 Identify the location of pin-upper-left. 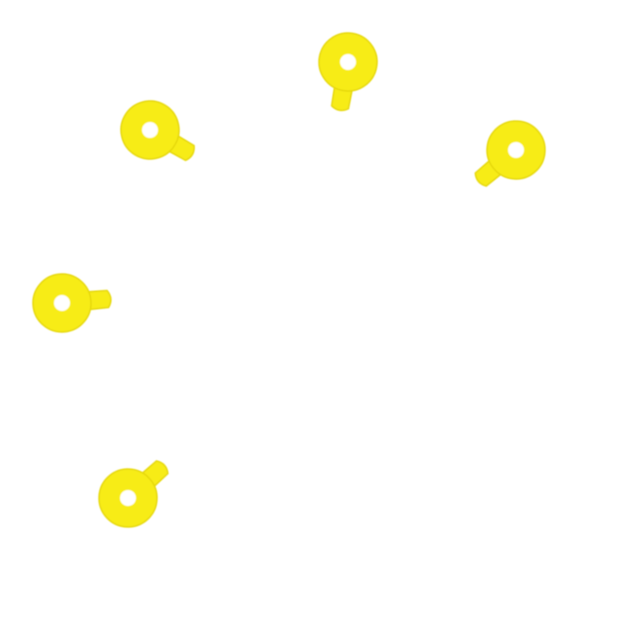
(157, 131).